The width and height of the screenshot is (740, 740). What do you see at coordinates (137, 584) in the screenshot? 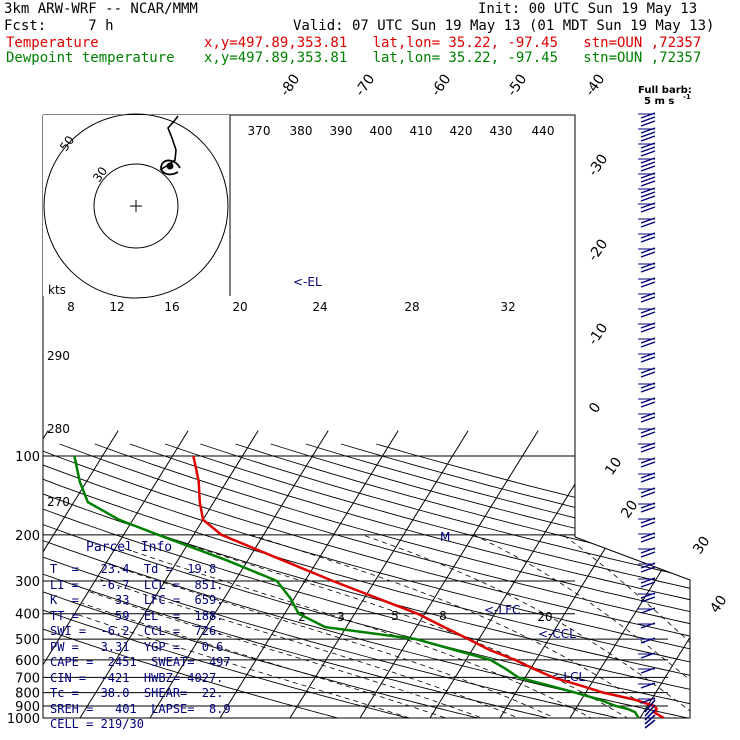
I see `parcel-info-row: LI = -6.7 LCL = 851.` at bounding box center [137, 584].